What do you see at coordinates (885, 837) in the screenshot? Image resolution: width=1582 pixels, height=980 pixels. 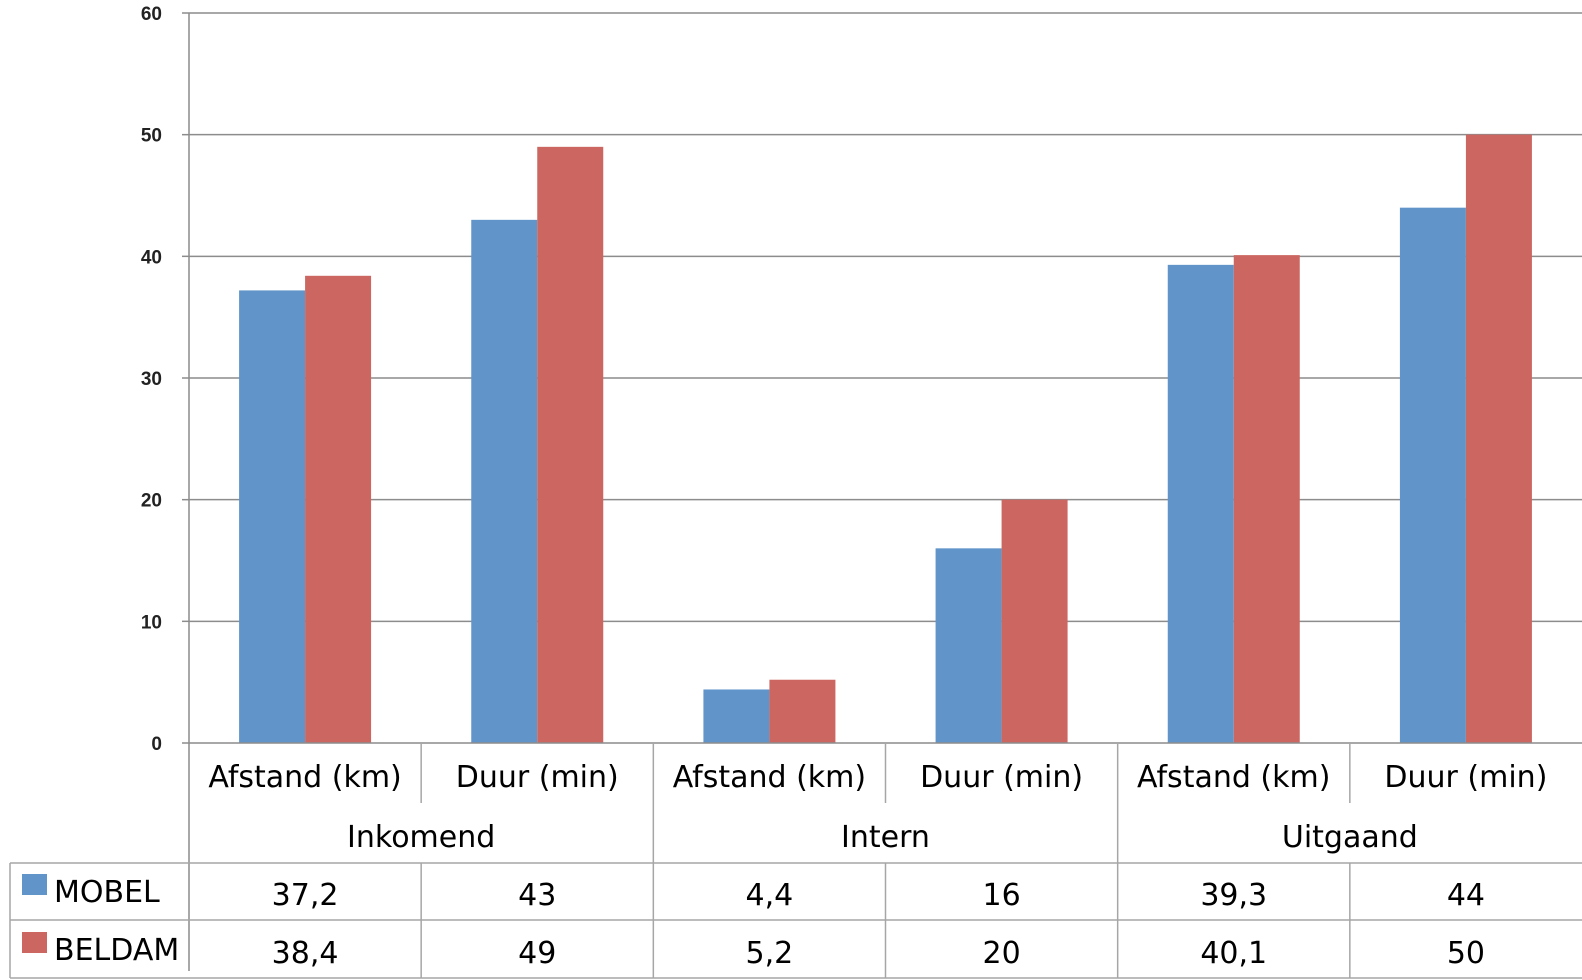 I see `group-label: Intern` at bounding box center [885, 837].